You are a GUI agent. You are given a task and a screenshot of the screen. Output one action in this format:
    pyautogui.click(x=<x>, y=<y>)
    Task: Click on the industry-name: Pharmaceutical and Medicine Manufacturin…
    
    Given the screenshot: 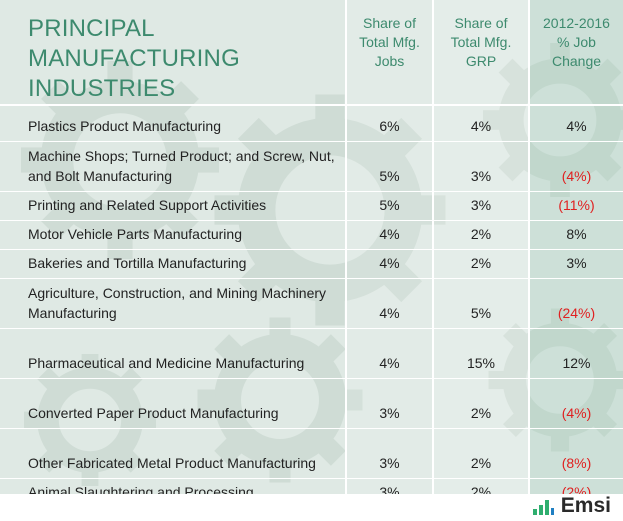 What is the action you would take?
    pyautogui.click(x=173, y=353)
    